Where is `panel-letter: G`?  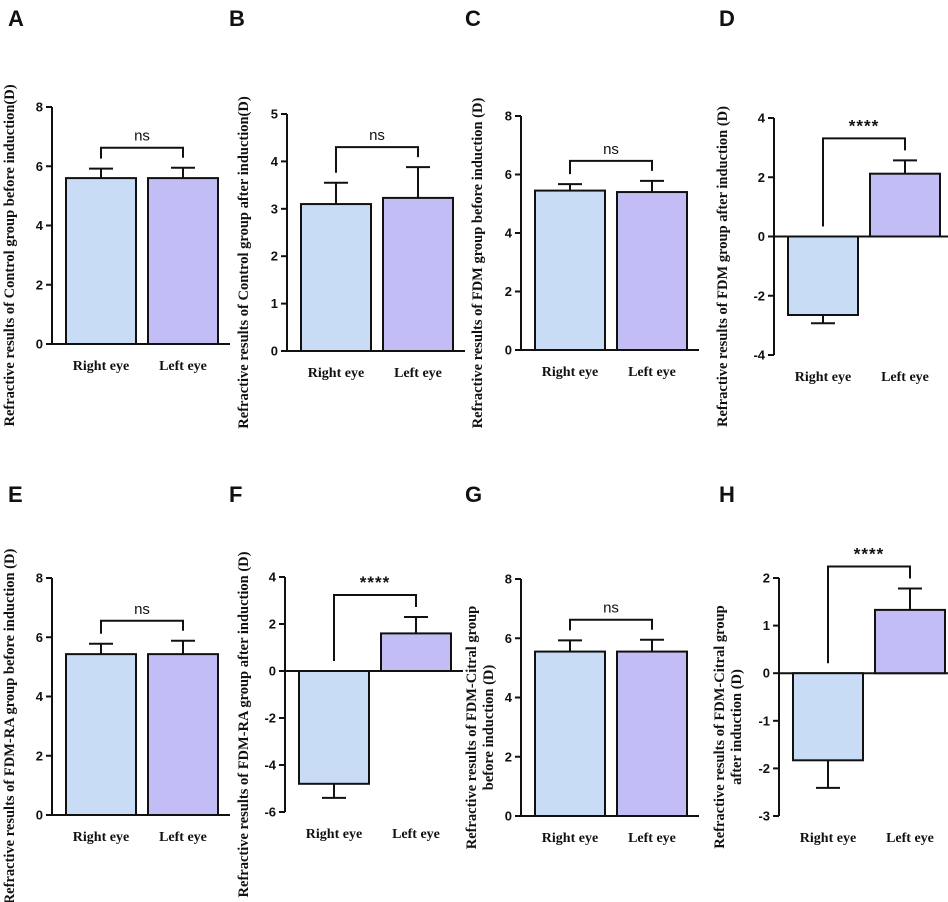 panel-letter: G is located at coordinates (473, 494).